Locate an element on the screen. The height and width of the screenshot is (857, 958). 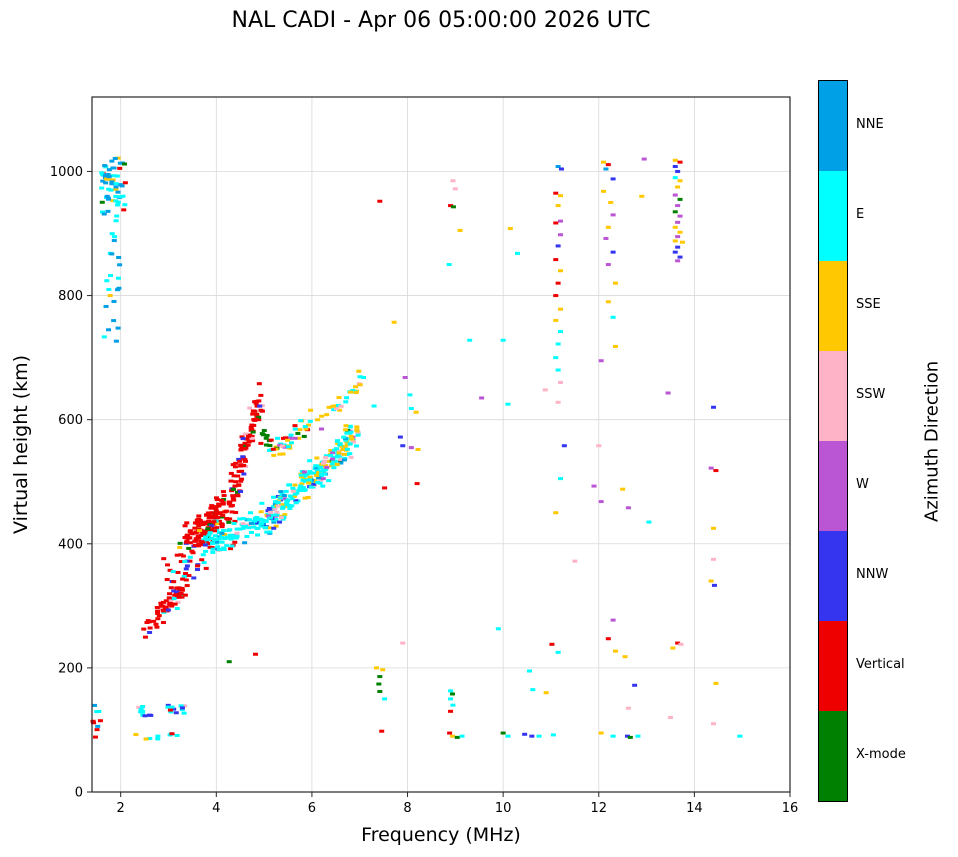
colorbar-segment-e is located at coordinates (833, 216).